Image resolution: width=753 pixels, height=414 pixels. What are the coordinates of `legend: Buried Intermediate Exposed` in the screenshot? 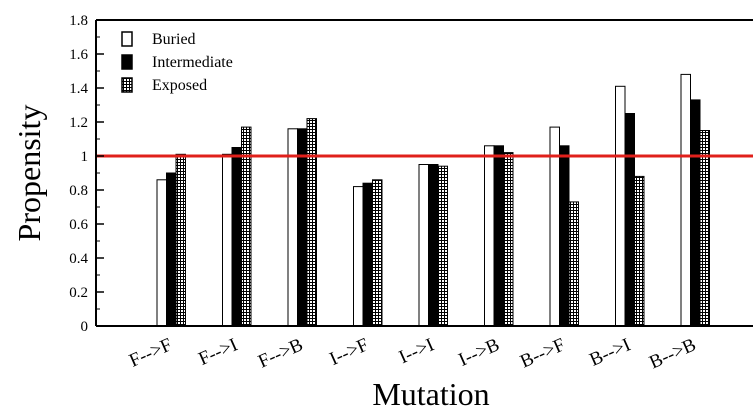 It's located at (177, 62).